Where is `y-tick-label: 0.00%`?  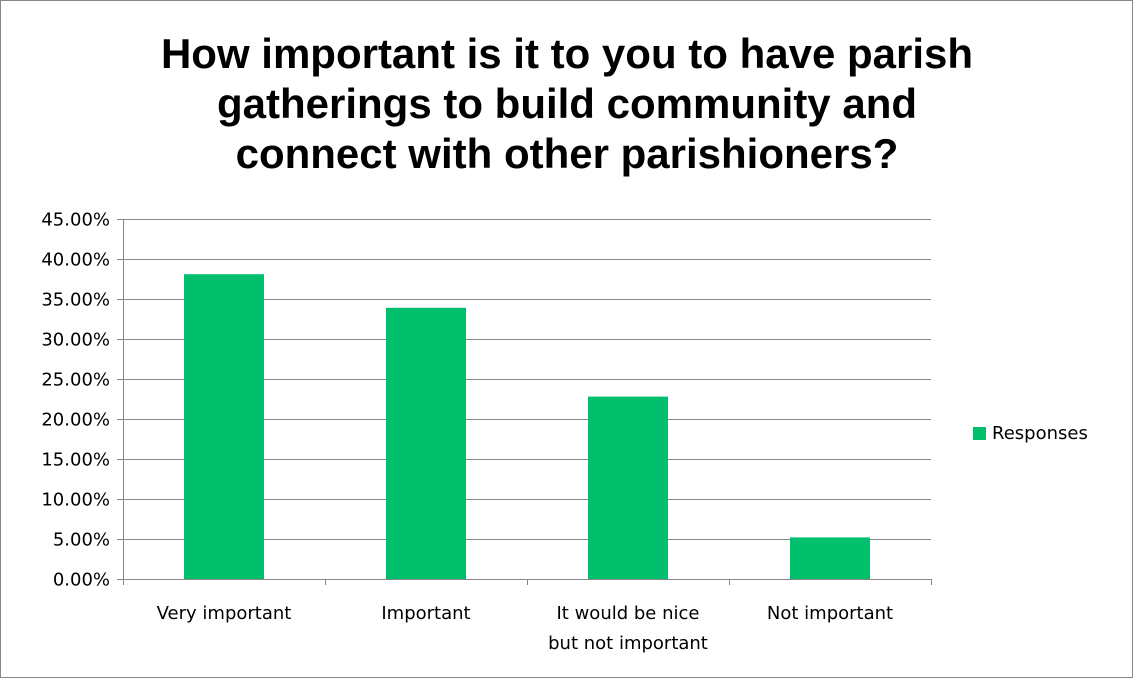 y-tick-label: 0.00% is located at coordinates (81, 580).